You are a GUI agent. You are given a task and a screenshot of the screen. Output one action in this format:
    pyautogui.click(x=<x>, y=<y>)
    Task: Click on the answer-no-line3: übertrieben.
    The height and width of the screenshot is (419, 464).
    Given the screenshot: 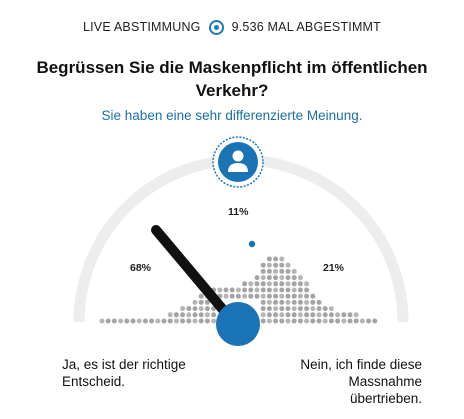 What is the action you would take?
    pyautogui.click(x=385, y=398)
    